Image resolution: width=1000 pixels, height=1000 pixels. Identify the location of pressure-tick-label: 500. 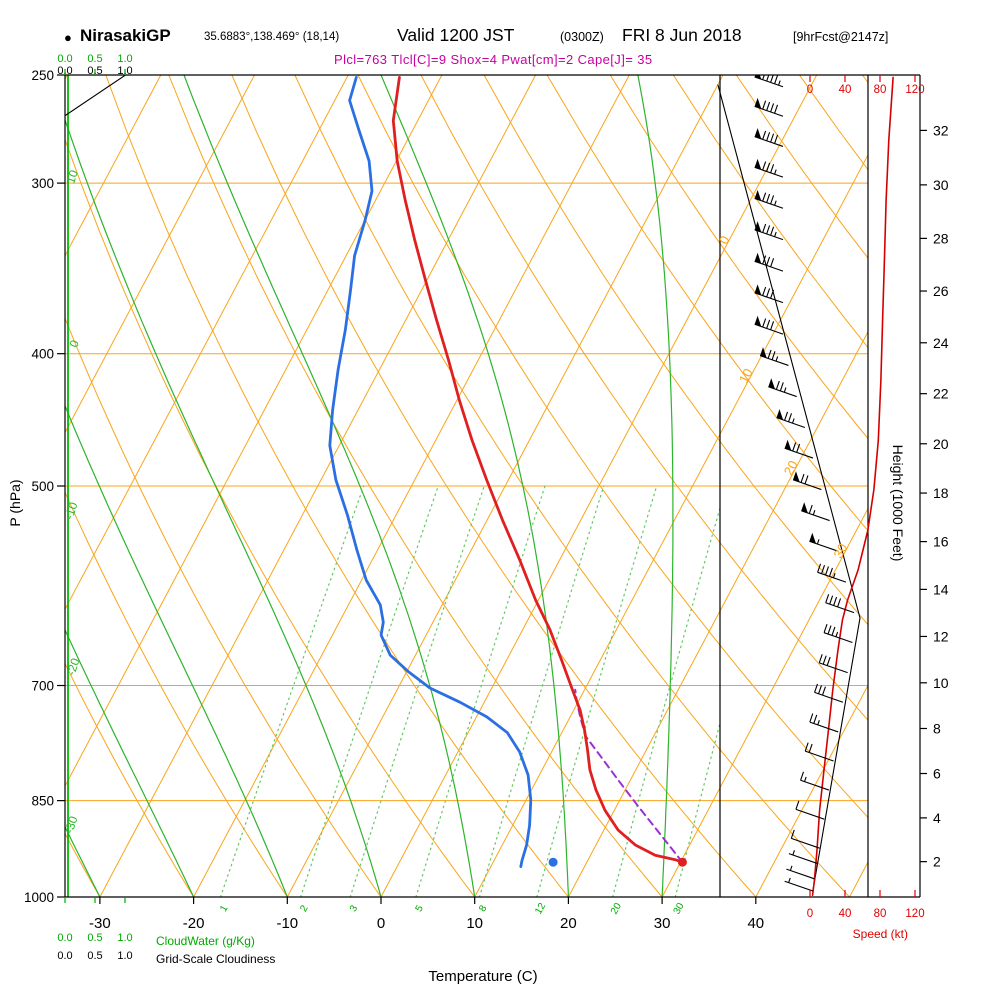
(42, 486).